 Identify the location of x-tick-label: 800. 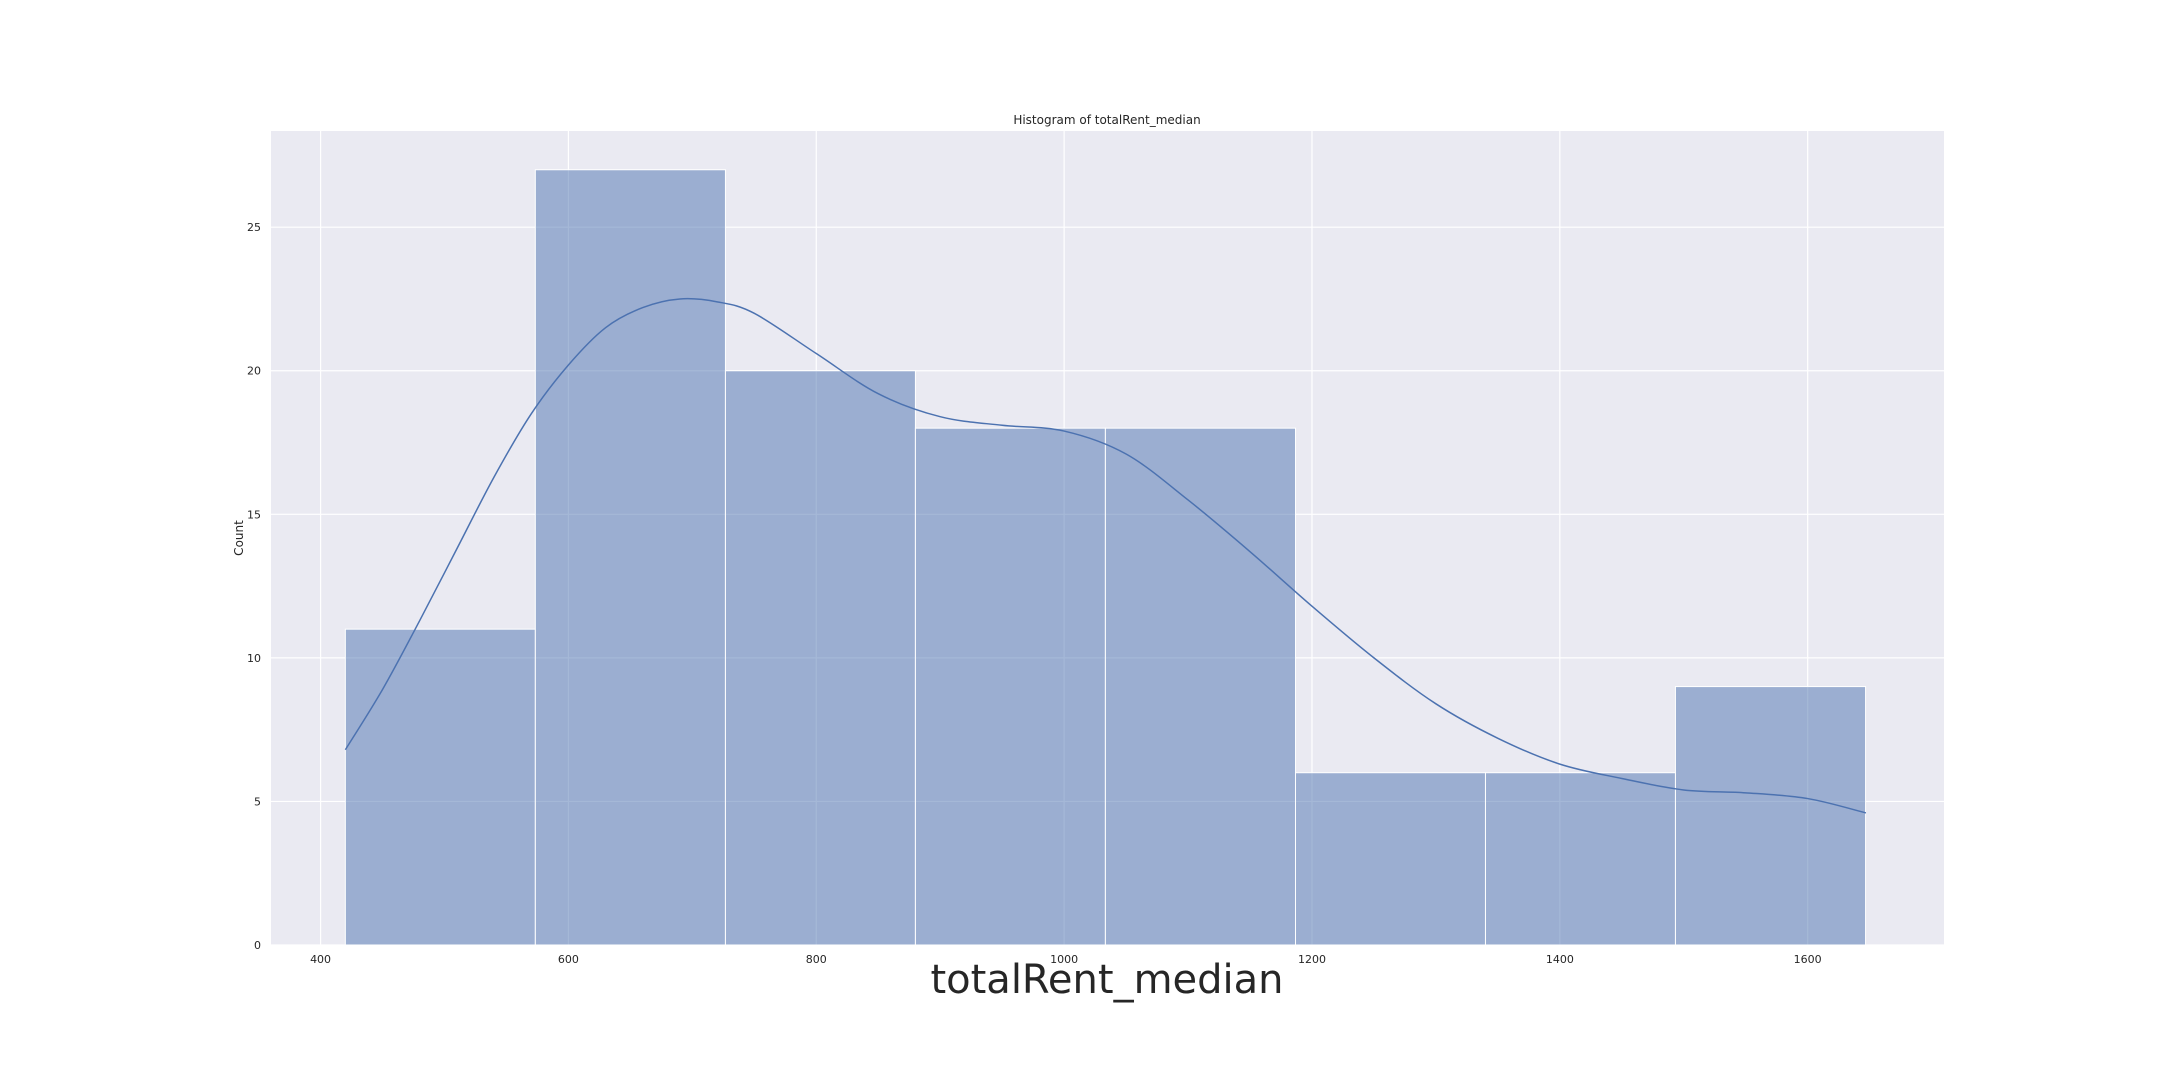
(816, 959).